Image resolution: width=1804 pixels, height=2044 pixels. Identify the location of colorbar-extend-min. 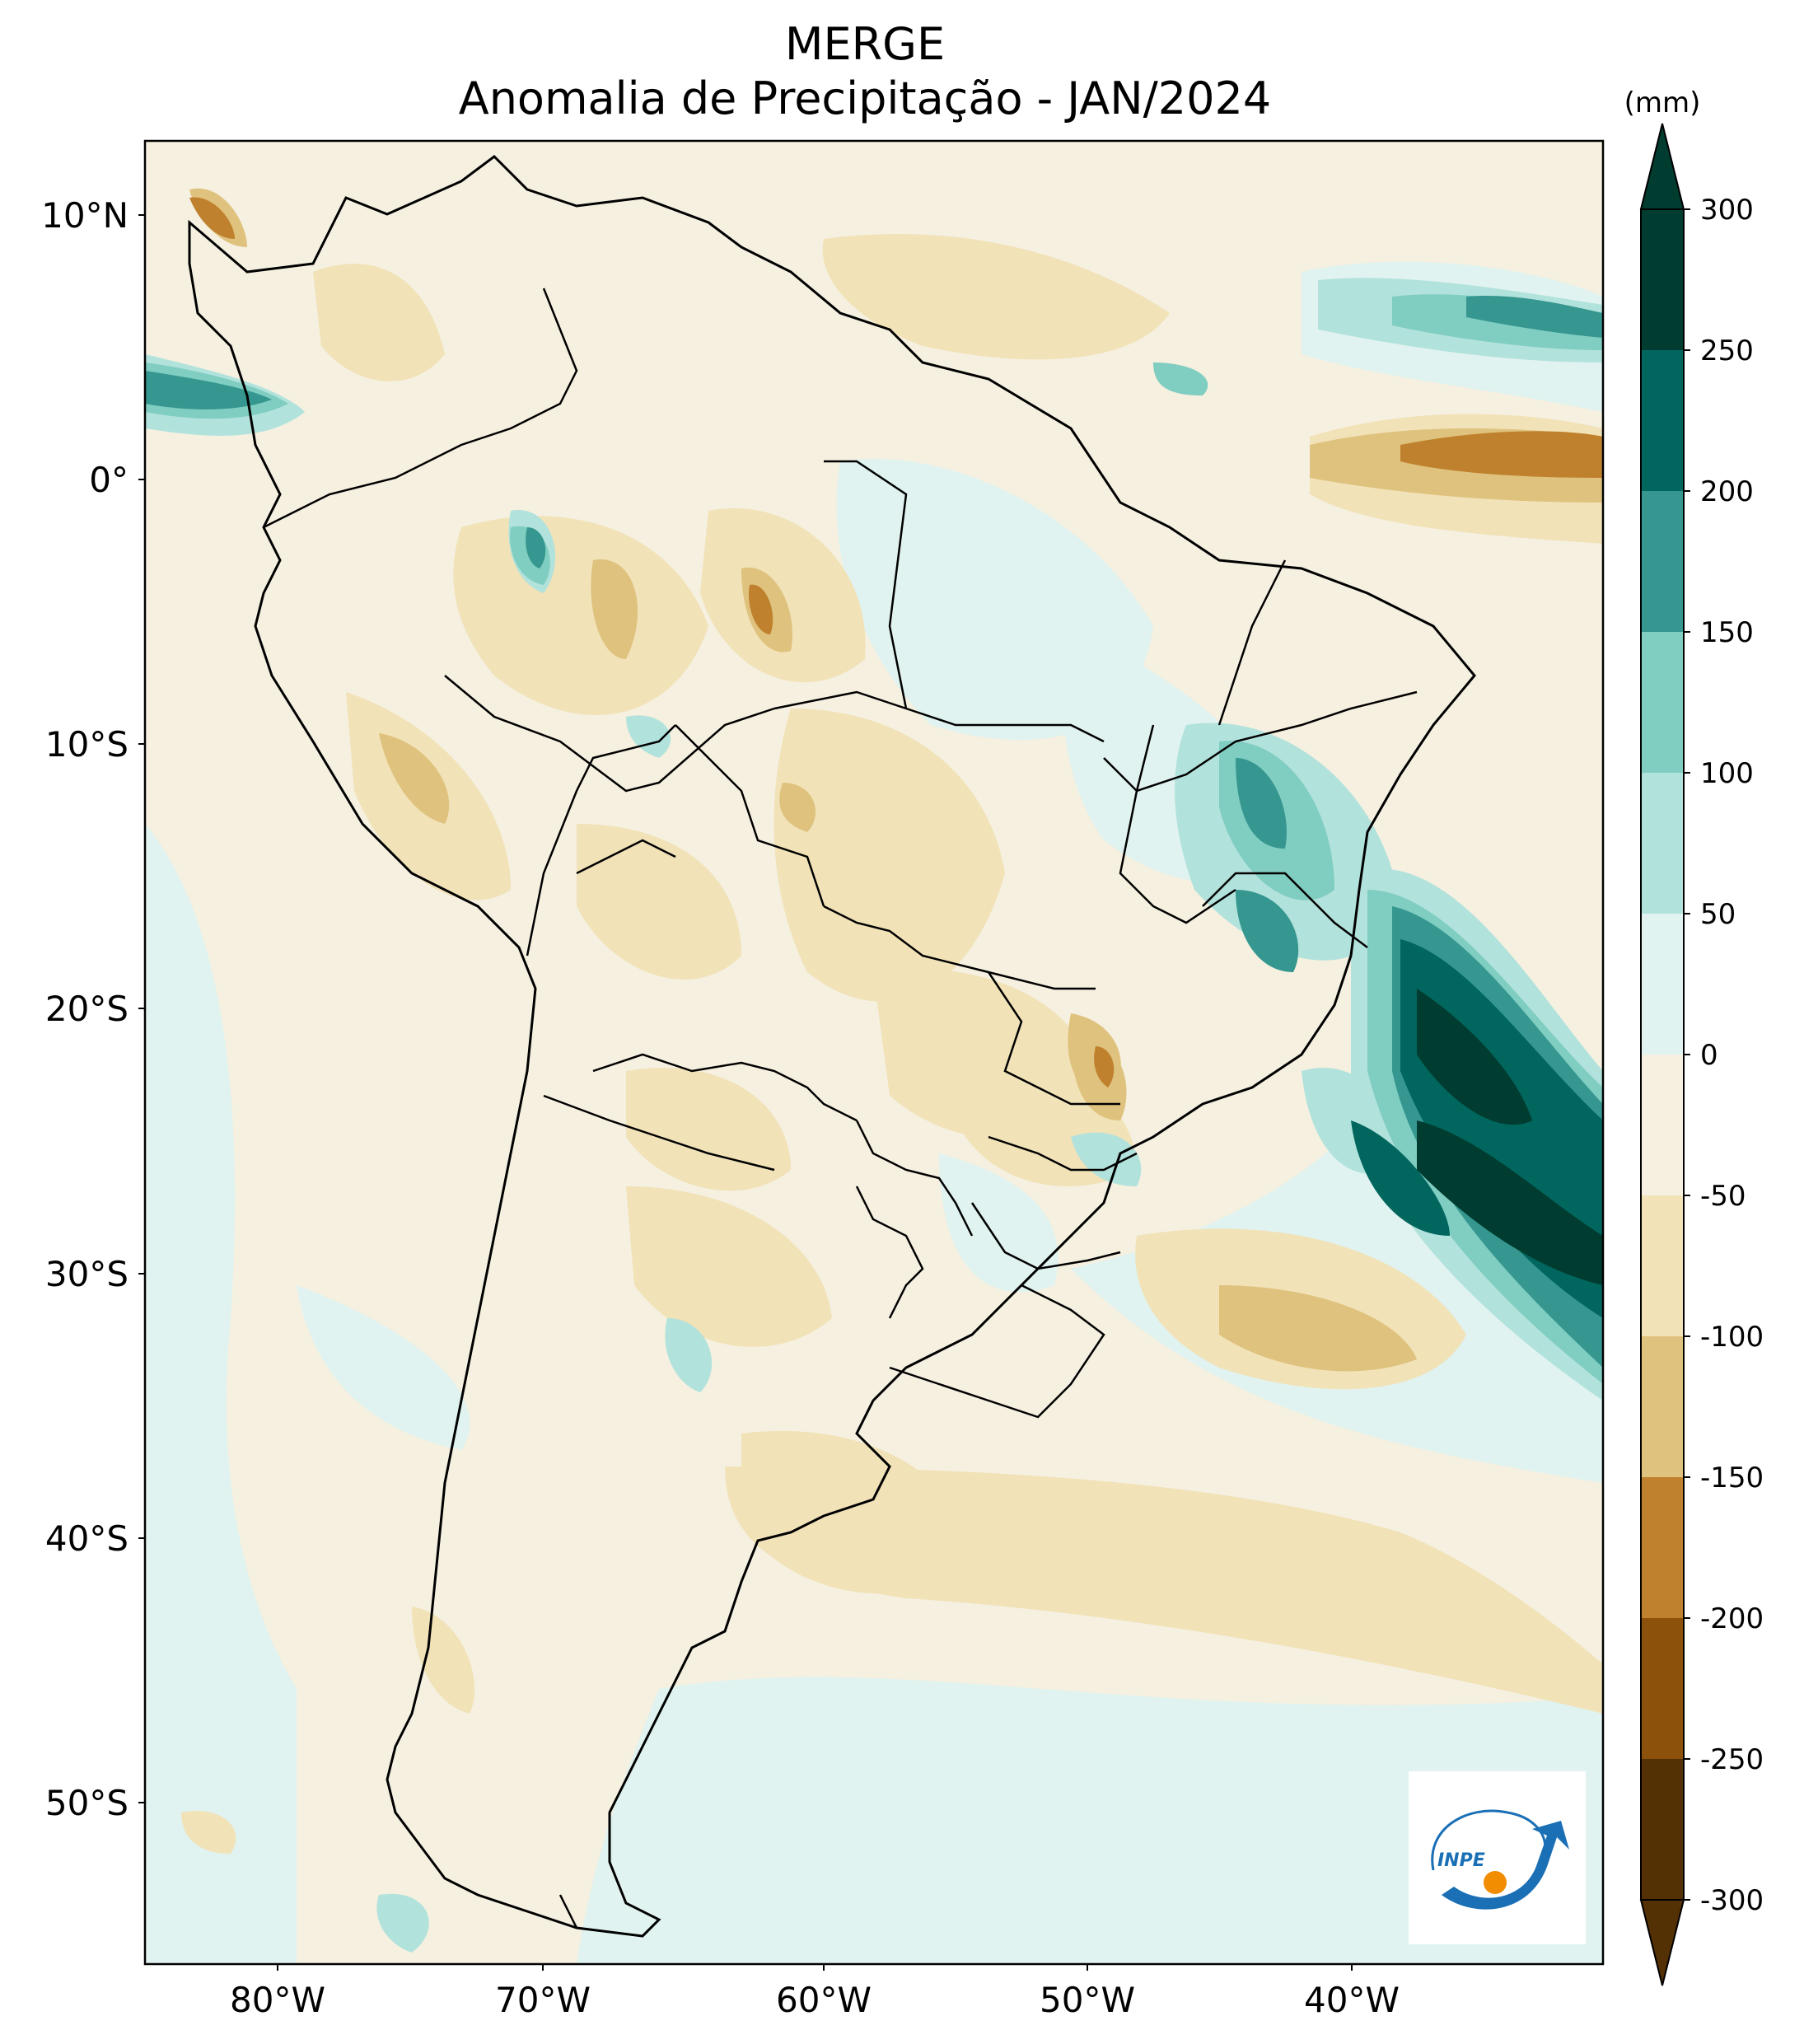
(1662, 1942).